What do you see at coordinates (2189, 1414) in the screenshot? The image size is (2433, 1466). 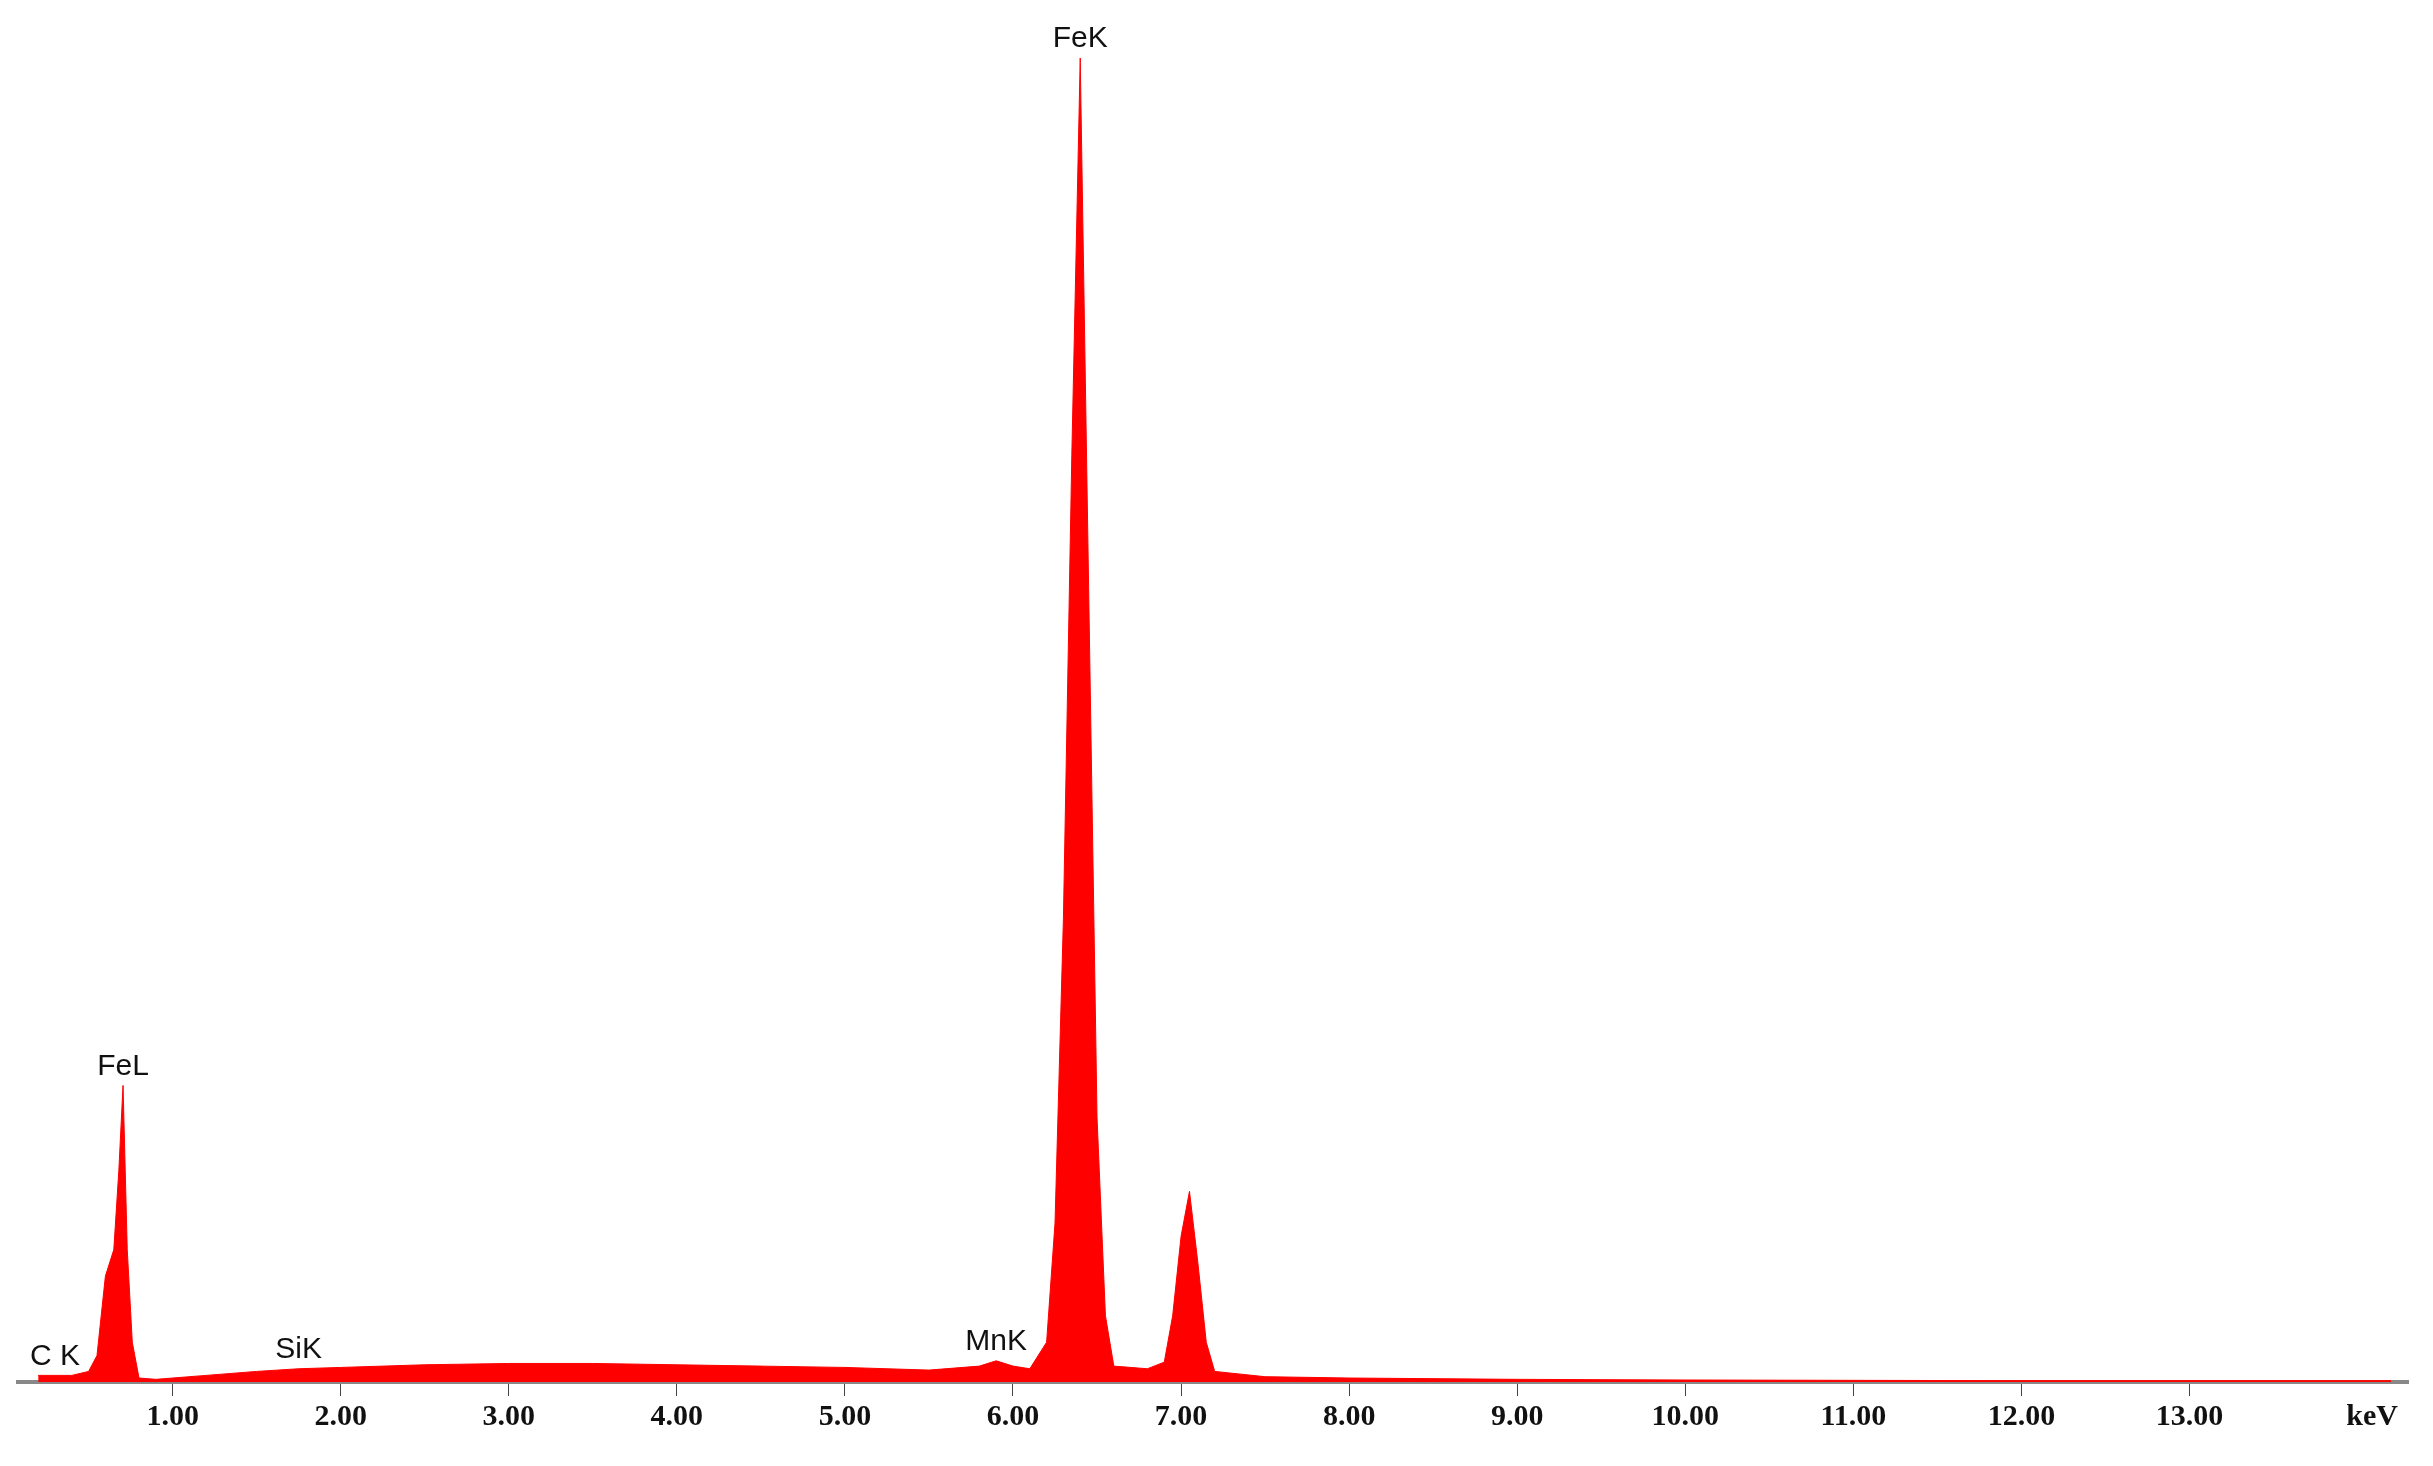 I see `x-tick-label: 13.00` at bounding box center [2189, 1414].